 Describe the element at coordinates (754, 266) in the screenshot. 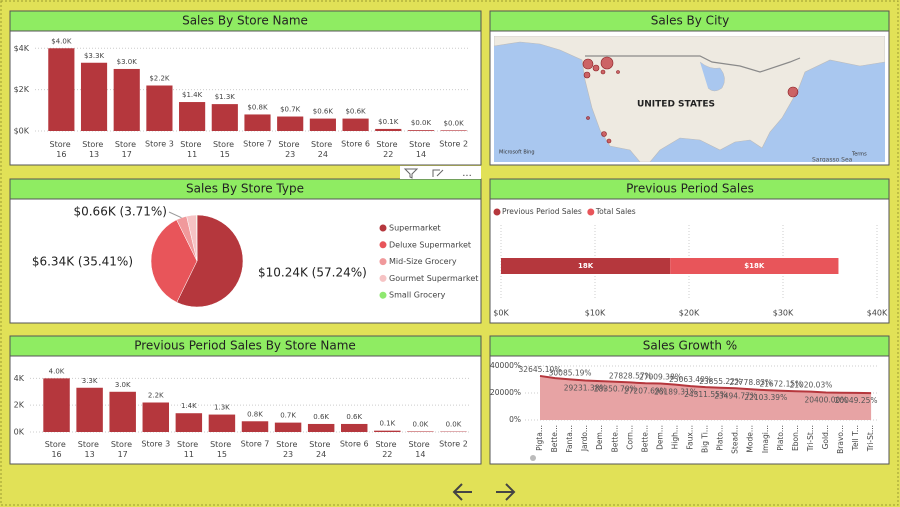

I see `data-label: $18K` at that location.